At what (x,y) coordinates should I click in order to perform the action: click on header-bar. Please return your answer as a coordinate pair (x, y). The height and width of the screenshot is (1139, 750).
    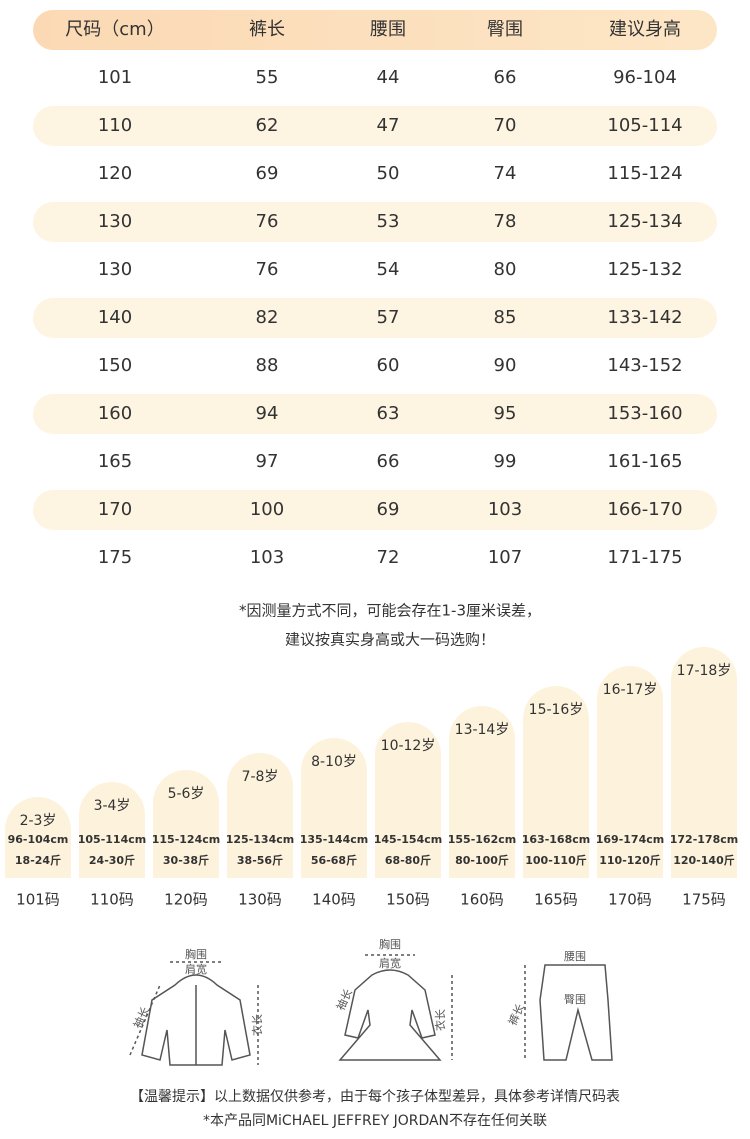
    Looking at the image, I should click on (375, 30).